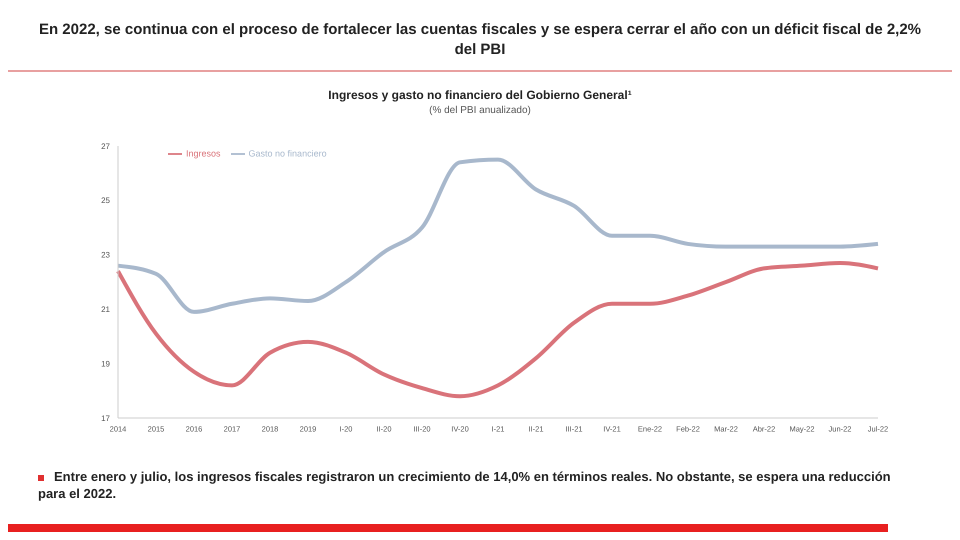  What do you see at coordinates (465, 485) in the screenshot?
I see `text: Entre enero y julio, los ingresos fiscales registraron un crecimiento de 14,0% en términos reales. No obstante, se espera una reducción para el 2022.` at bounding box center [465, 485].